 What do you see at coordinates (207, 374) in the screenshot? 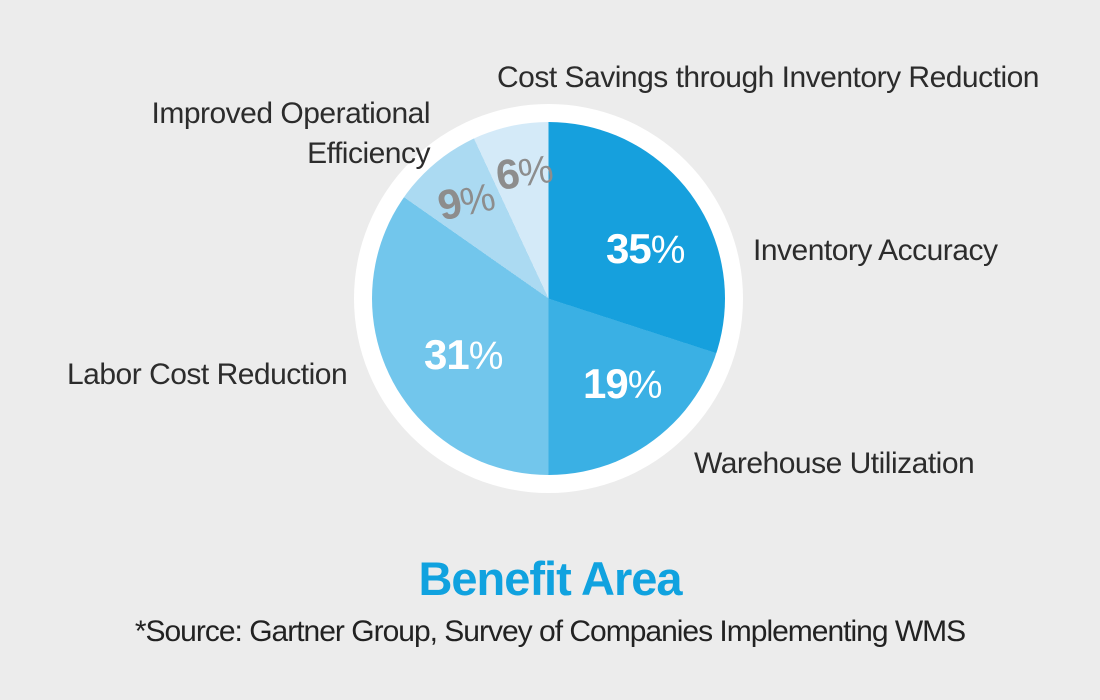
I see `slice-label-labor-cost-reduction: Labor Cost Reduction` at bounding box center [207, 374].